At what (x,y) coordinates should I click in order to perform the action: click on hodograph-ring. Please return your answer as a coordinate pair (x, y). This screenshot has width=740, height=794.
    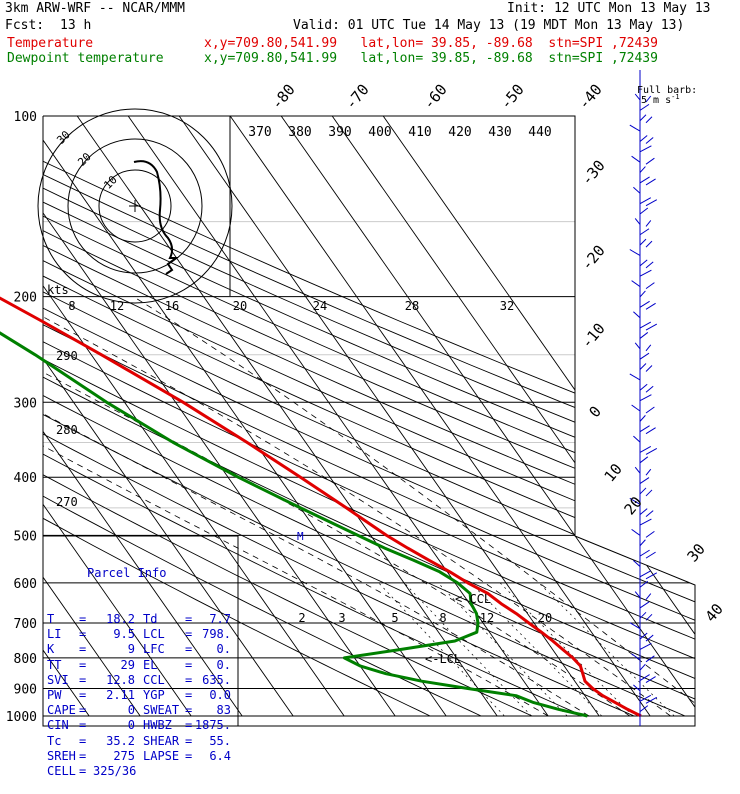
    Looking at the image, I should click on (135, 206).